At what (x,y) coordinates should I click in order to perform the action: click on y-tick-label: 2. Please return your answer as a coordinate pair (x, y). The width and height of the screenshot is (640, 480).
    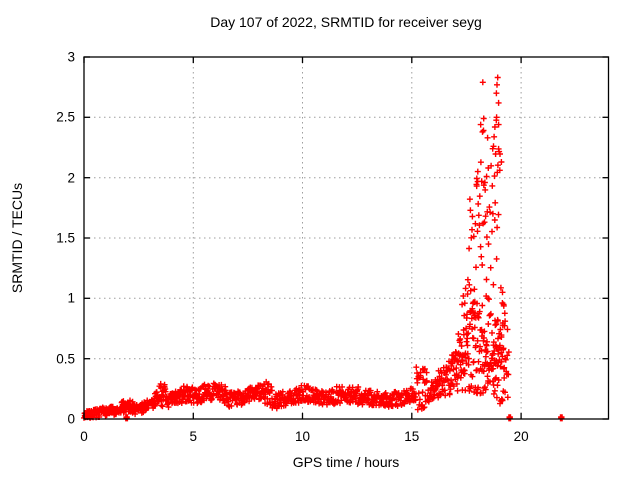
    Looking at the image, I should click on (71, 178).